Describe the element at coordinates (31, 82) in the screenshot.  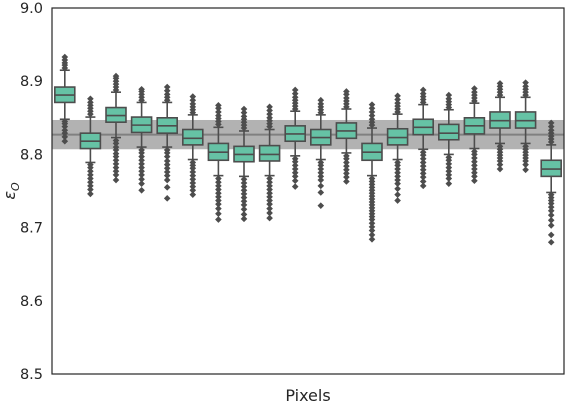
I see `y-tick-label: 8.9` at that location.